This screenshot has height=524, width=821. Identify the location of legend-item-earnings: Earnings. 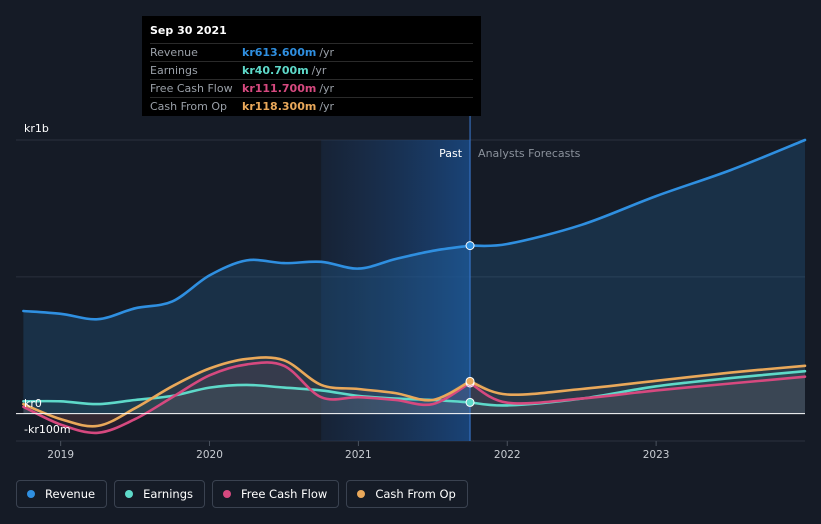
(159, 494).